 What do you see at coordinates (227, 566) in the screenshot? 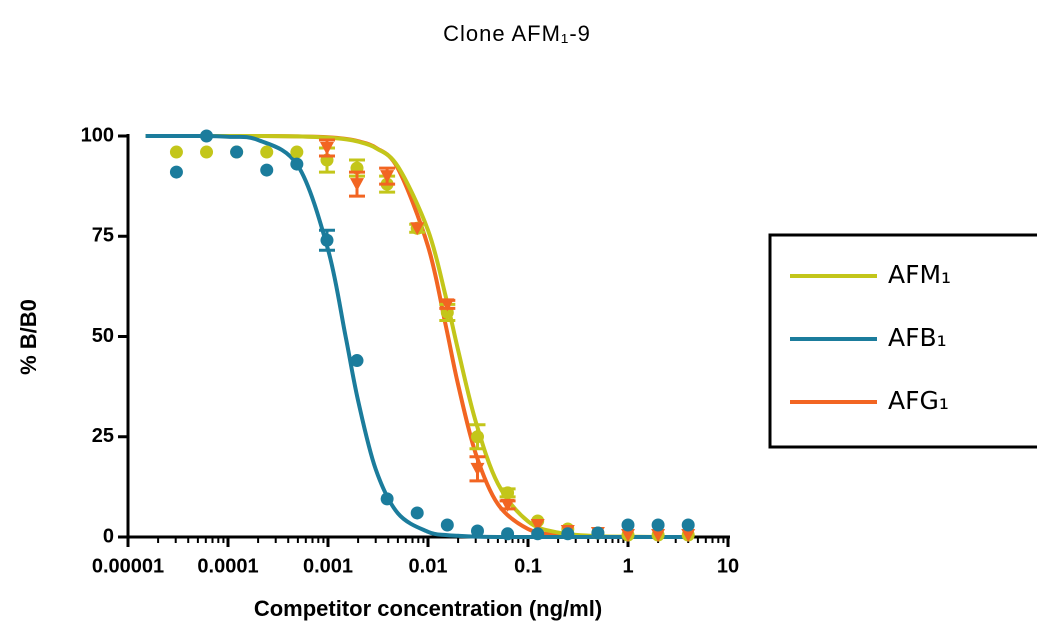
I see `x-tick-label: 0.0001` at bounding box center [227, 566].